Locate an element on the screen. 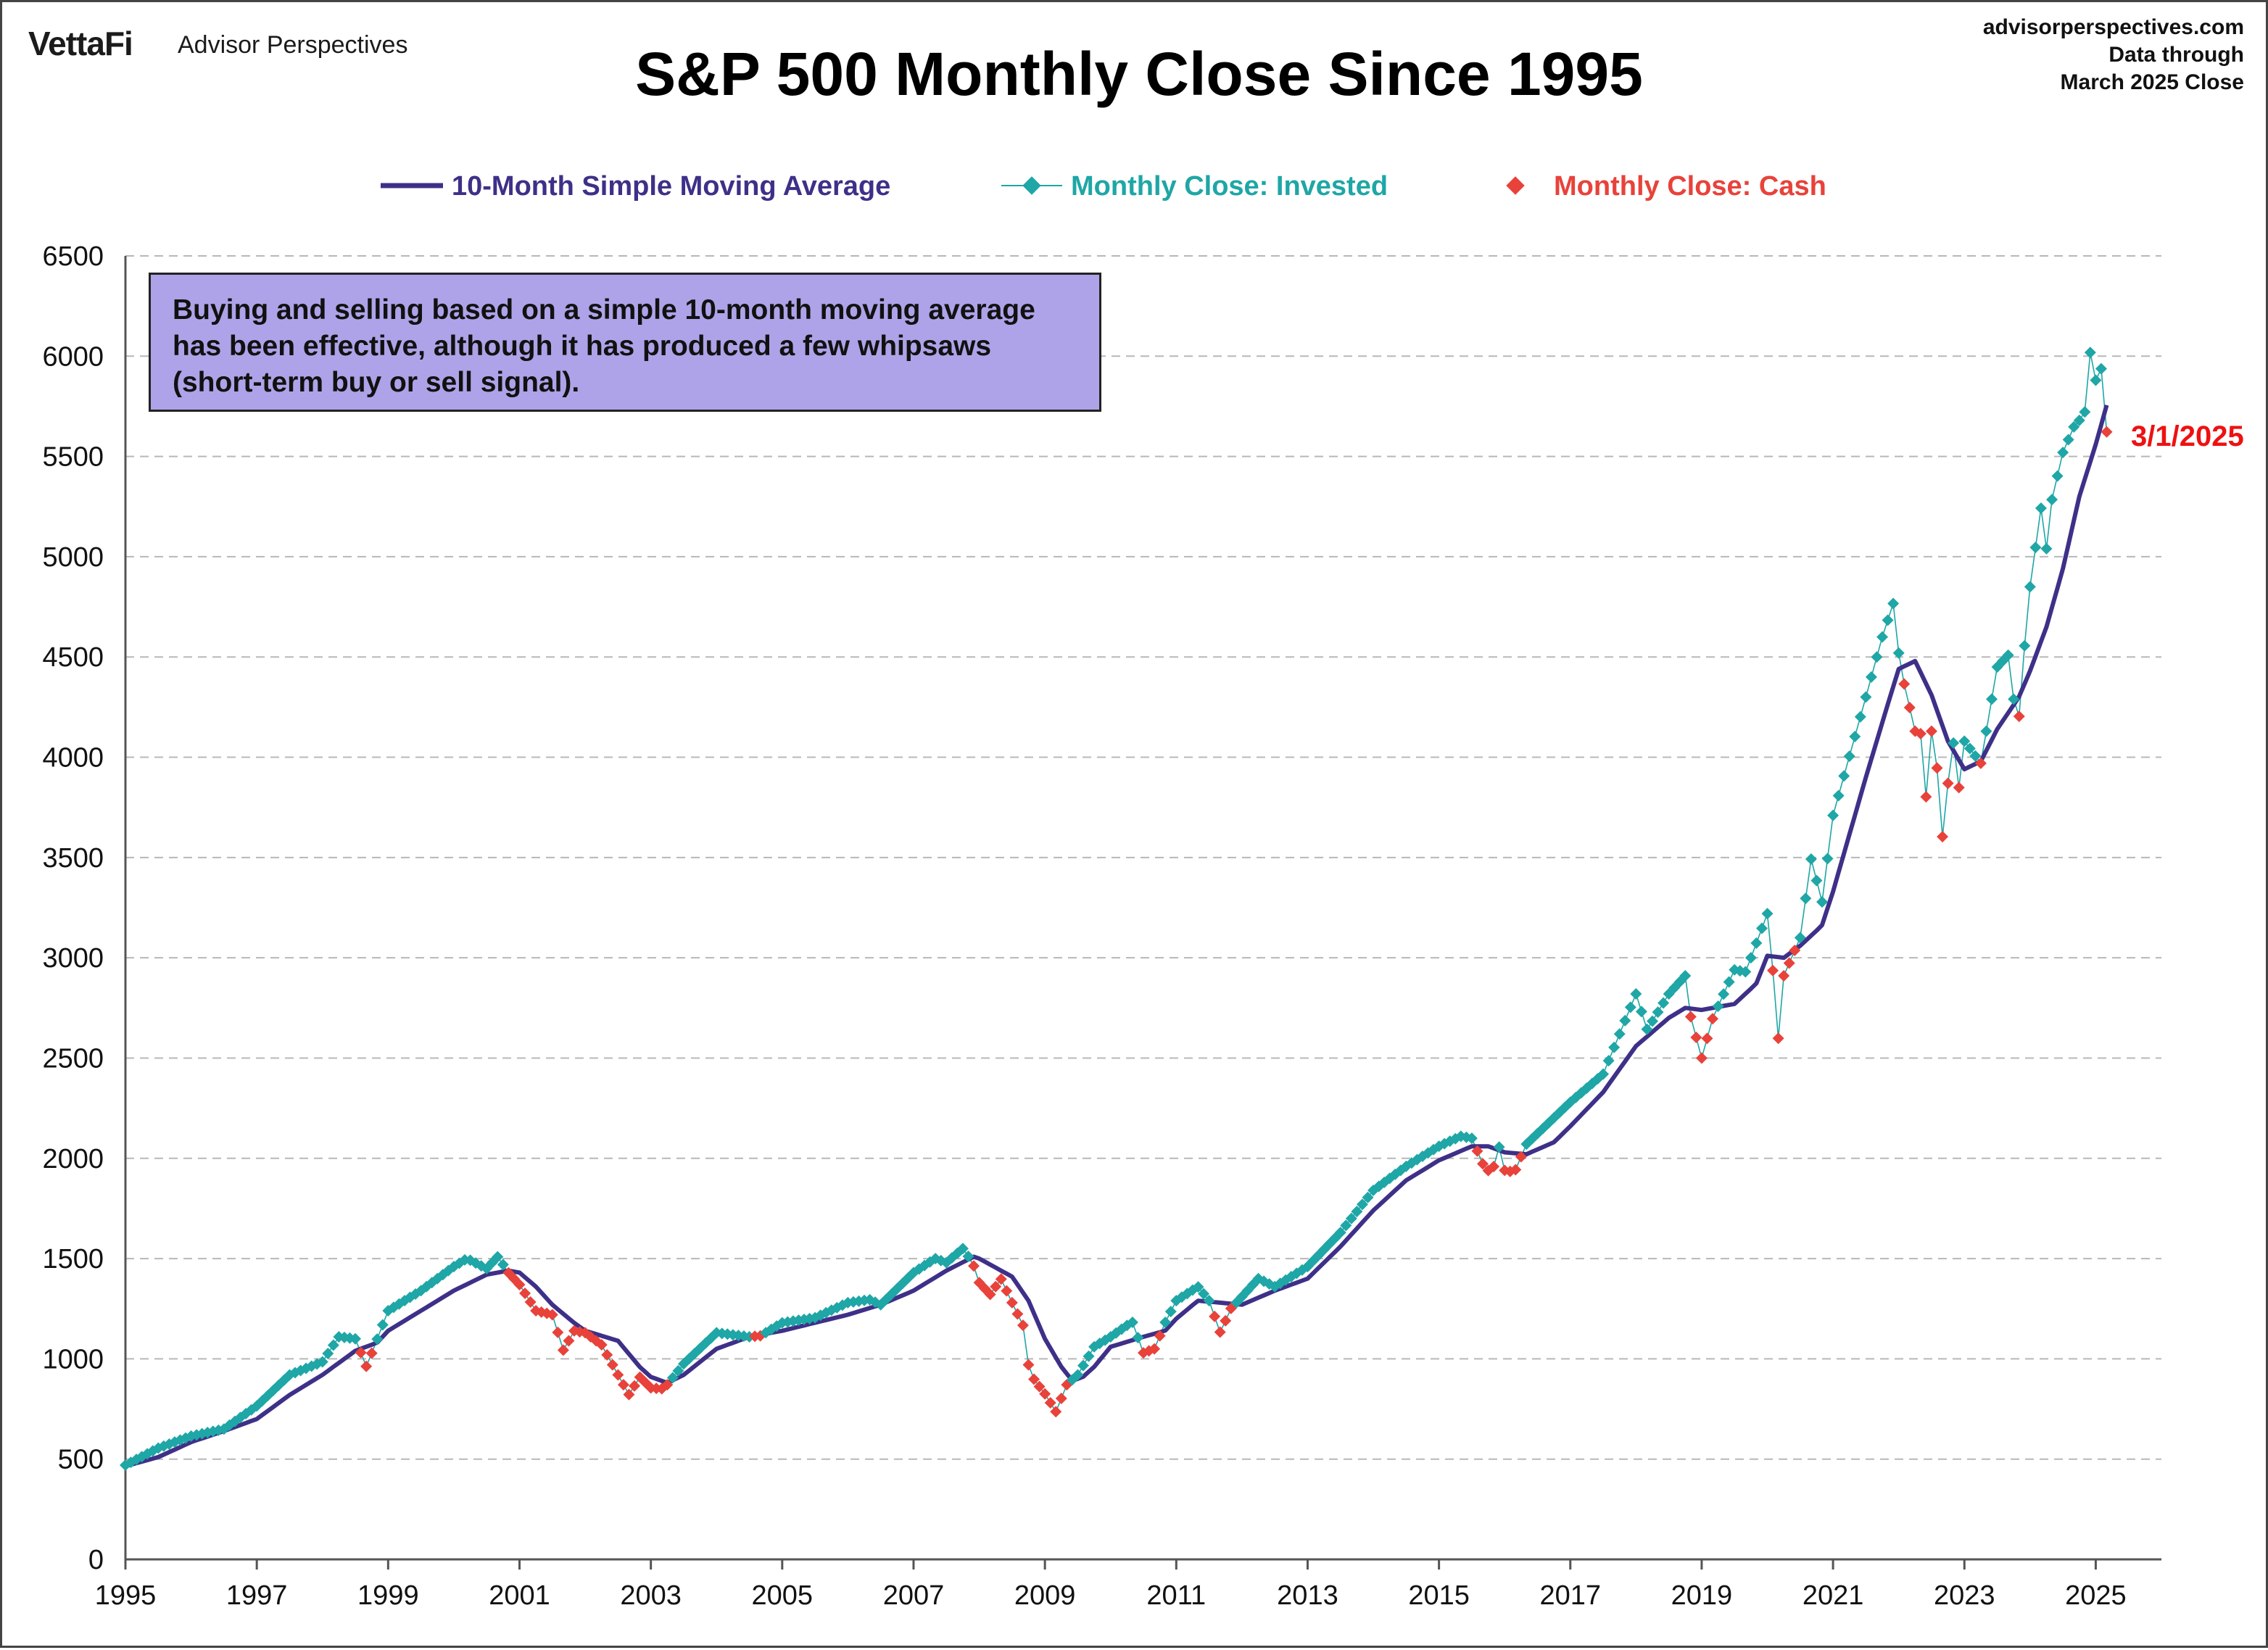 The image size is (2268, 1650). x-tick-label: 2025 is located at coordinates (2096, 1596).